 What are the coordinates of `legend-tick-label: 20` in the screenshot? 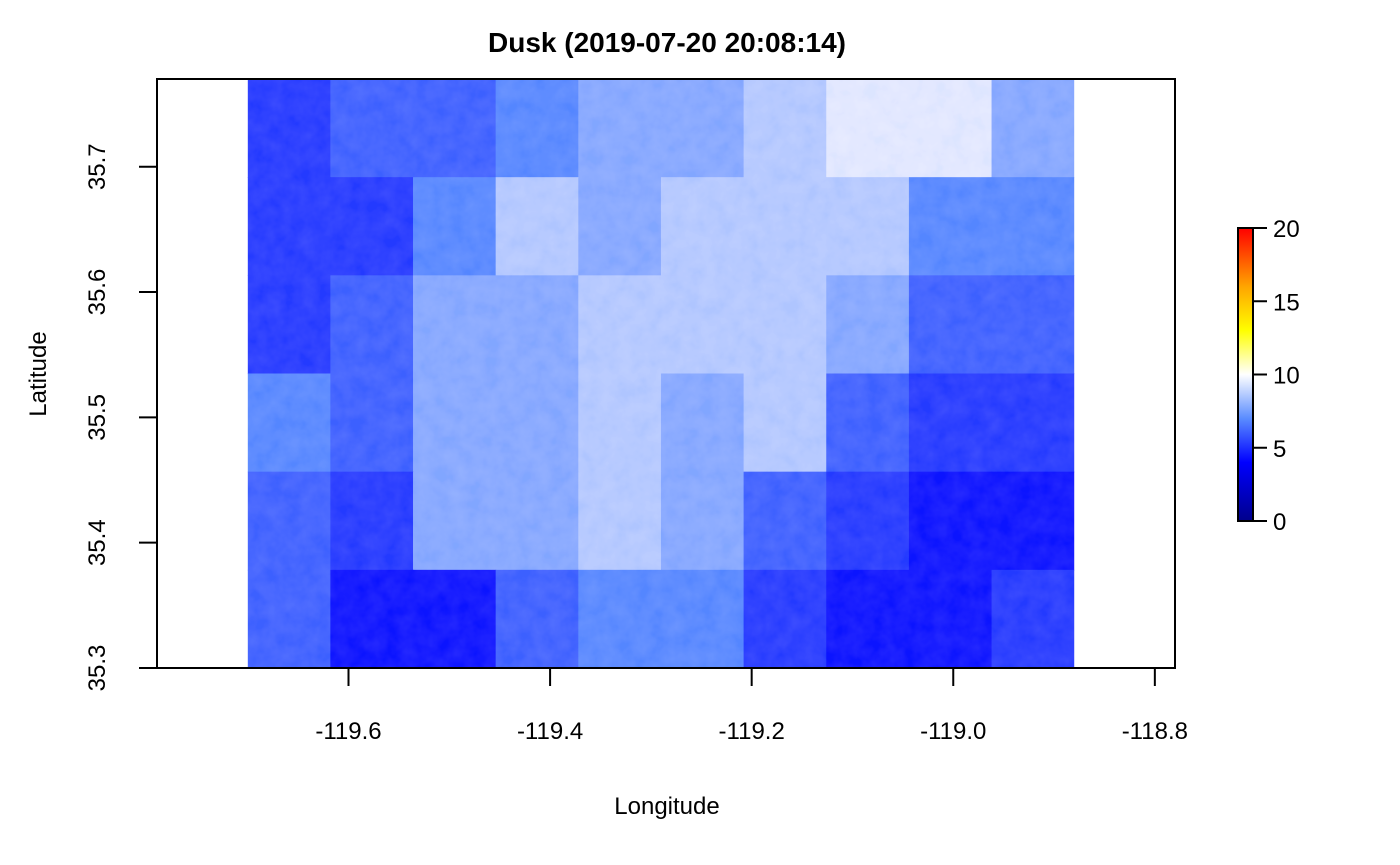 It's located at (1286, 229).